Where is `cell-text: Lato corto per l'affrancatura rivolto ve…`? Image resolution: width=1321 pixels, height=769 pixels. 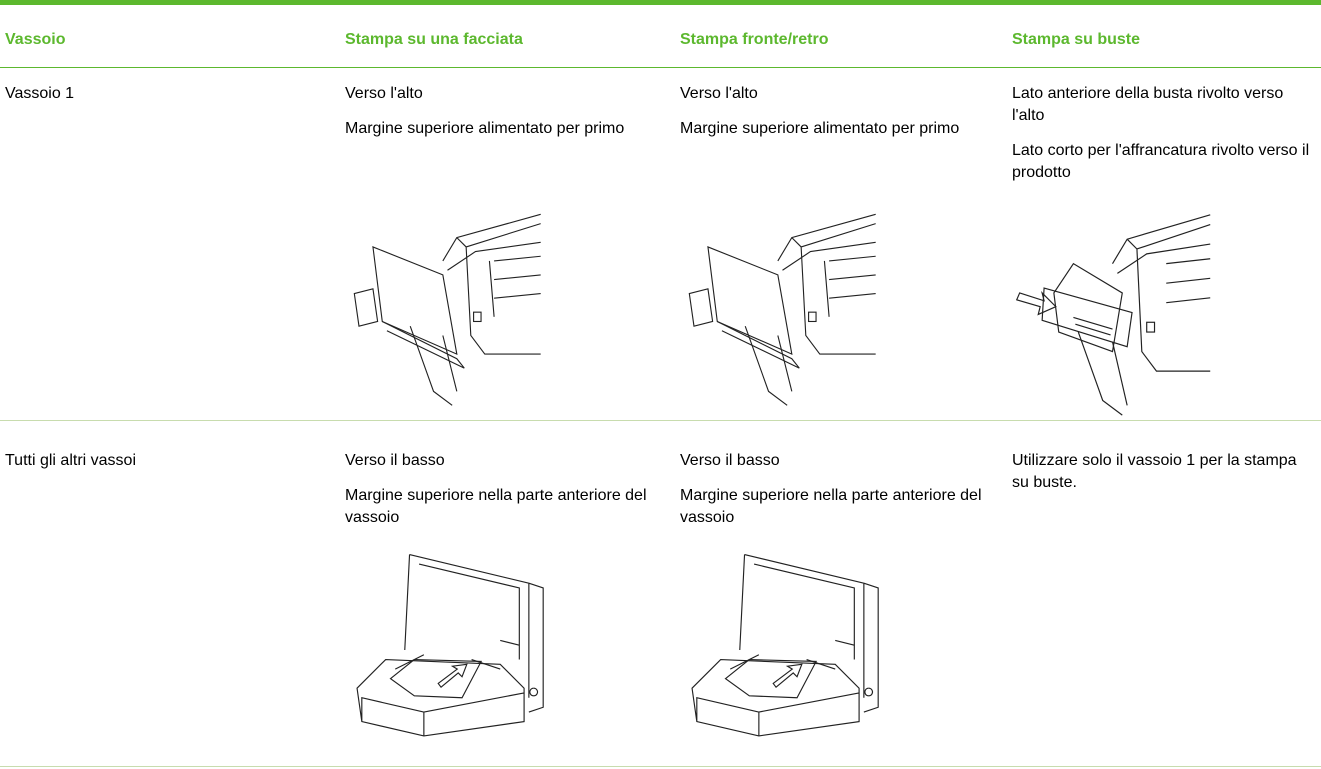 cell-text: Lato corto per l'affrancatura rivolto ve… is located at coordinates (1161, 161).